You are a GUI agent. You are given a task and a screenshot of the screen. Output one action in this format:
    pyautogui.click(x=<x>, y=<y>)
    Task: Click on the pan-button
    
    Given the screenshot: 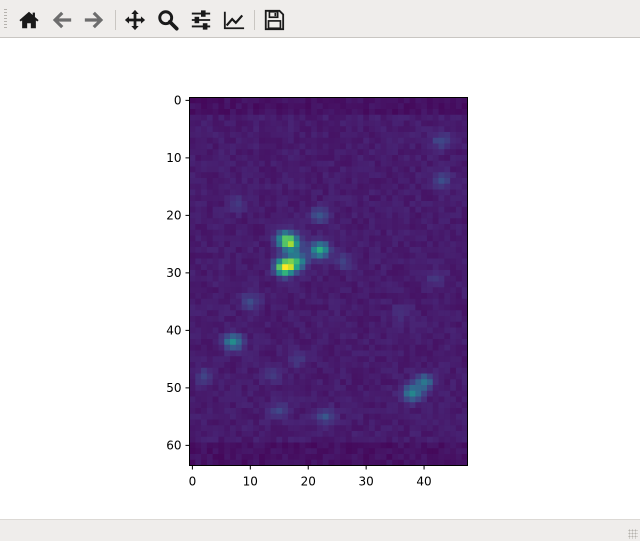 What is the action you would take?
    pyautogui.click(x=135, y=20)
    